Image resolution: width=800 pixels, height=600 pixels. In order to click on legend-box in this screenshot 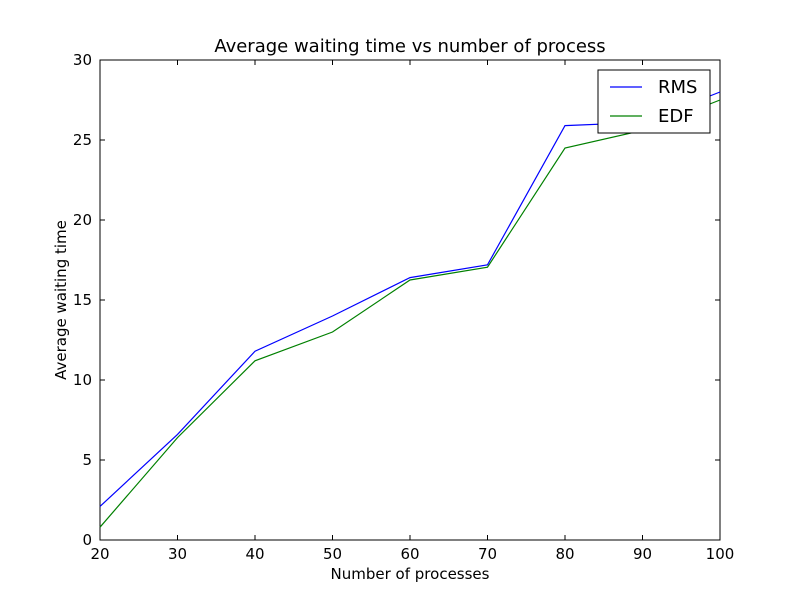, I will do `click(654, 101)`.